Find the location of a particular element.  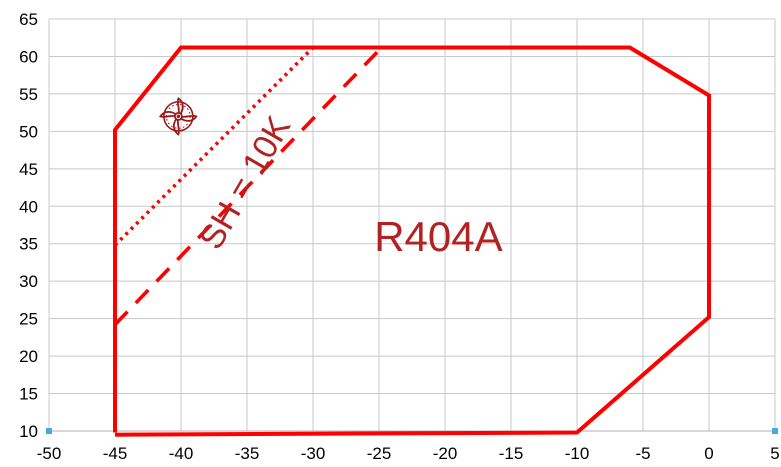

y-tick-label: 40 is located at coordinates (28, 206).